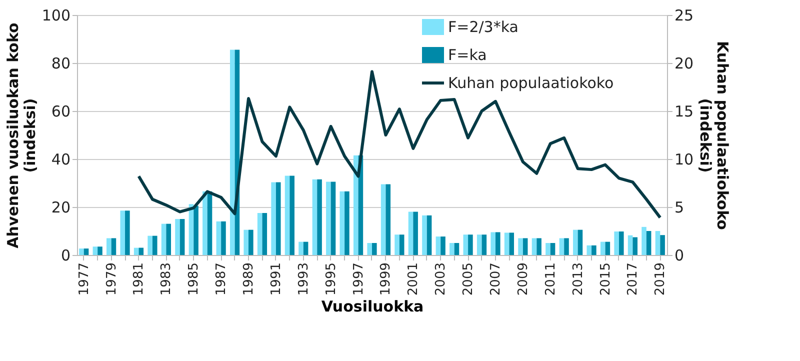 The width and height of the screenshot is (800, 361). I want to click on x-tick-label: 1983, so click(166, 279).